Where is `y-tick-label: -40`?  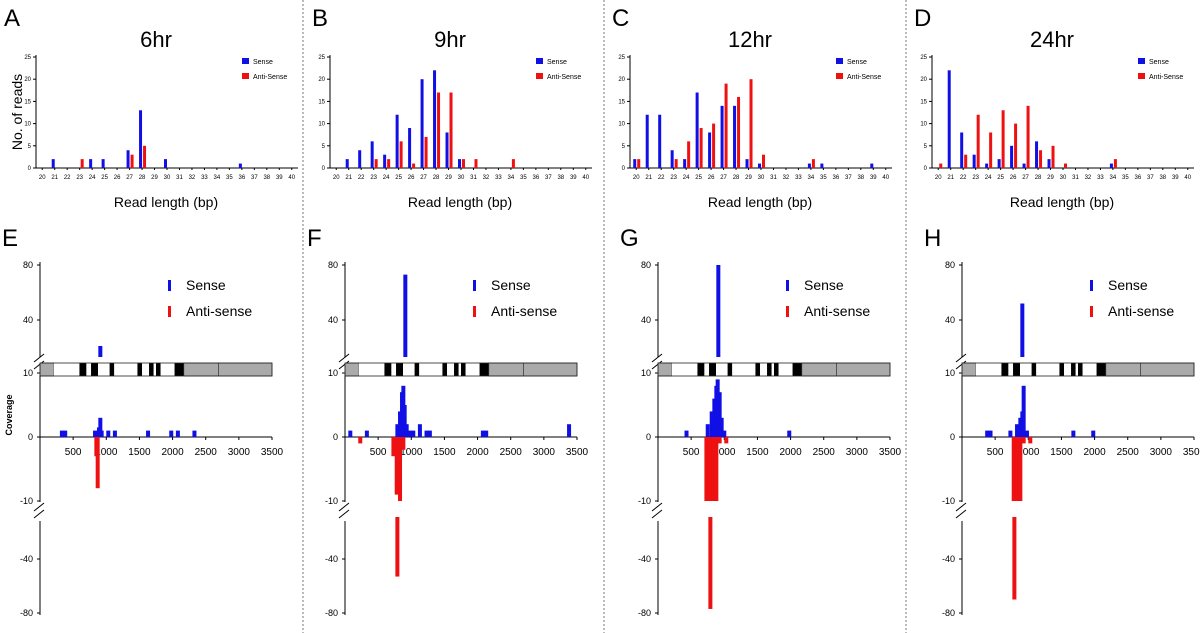
y-tick-label: -40 is located at coordinates (331, 559).